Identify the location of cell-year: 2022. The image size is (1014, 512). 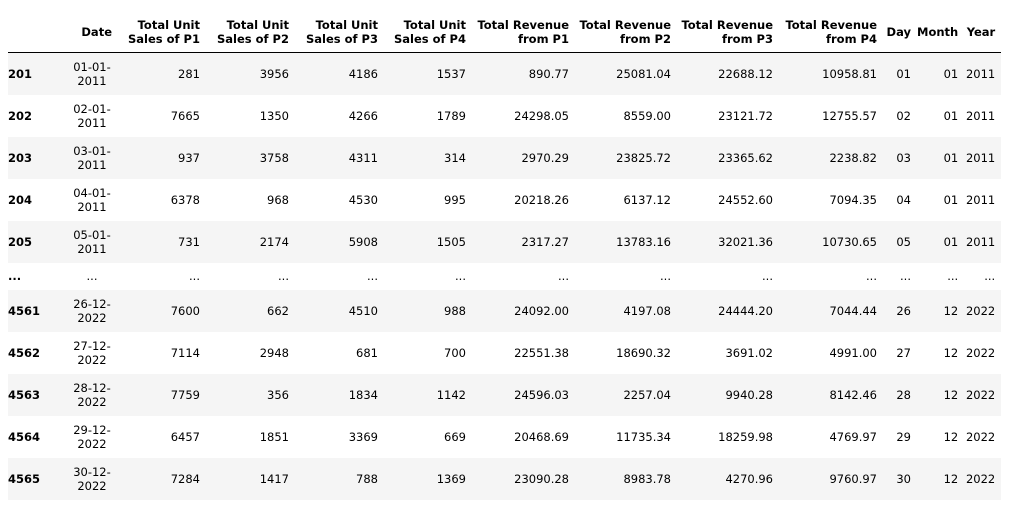
(980, 352).